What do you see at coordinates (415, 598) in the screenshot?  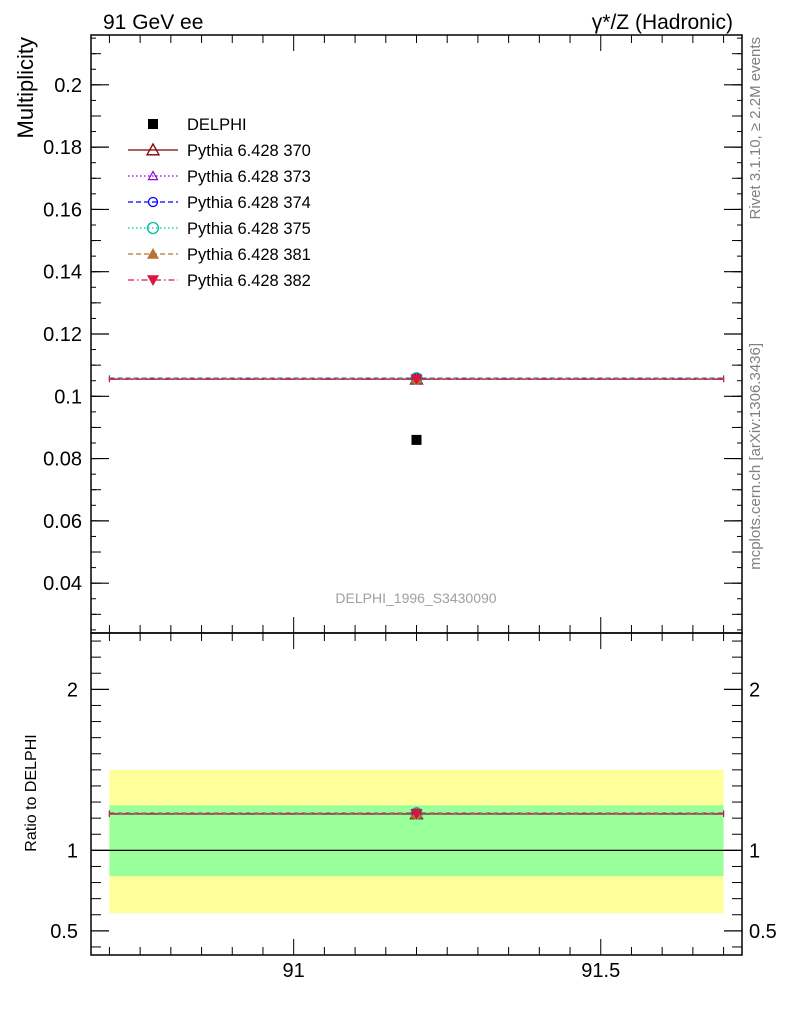 I see `analysis-label: DELPHI_1996_S3430090` at bounding box center [415, 598].